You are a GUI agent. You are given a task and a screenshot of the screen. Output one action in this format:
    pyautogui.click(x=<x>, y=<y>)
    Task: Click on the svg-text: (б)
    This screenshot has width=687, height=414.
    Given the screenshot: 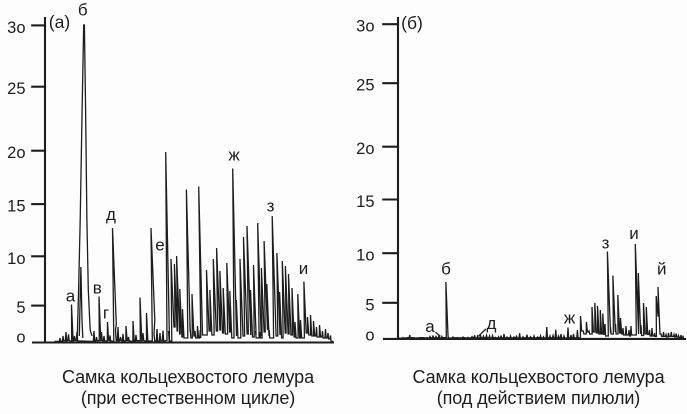 What is the action you would take?
    pyautogui.click(x=412, y=23)
    